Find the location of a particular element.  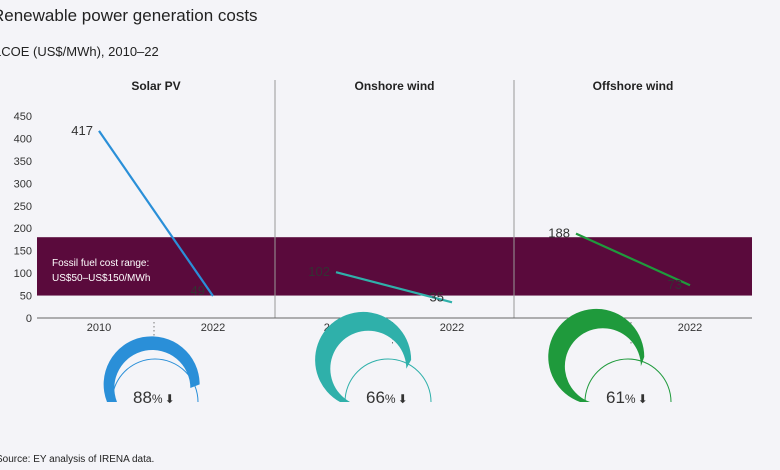

chart-title: Renewable power generation costs is located at coordinates (129, 15).